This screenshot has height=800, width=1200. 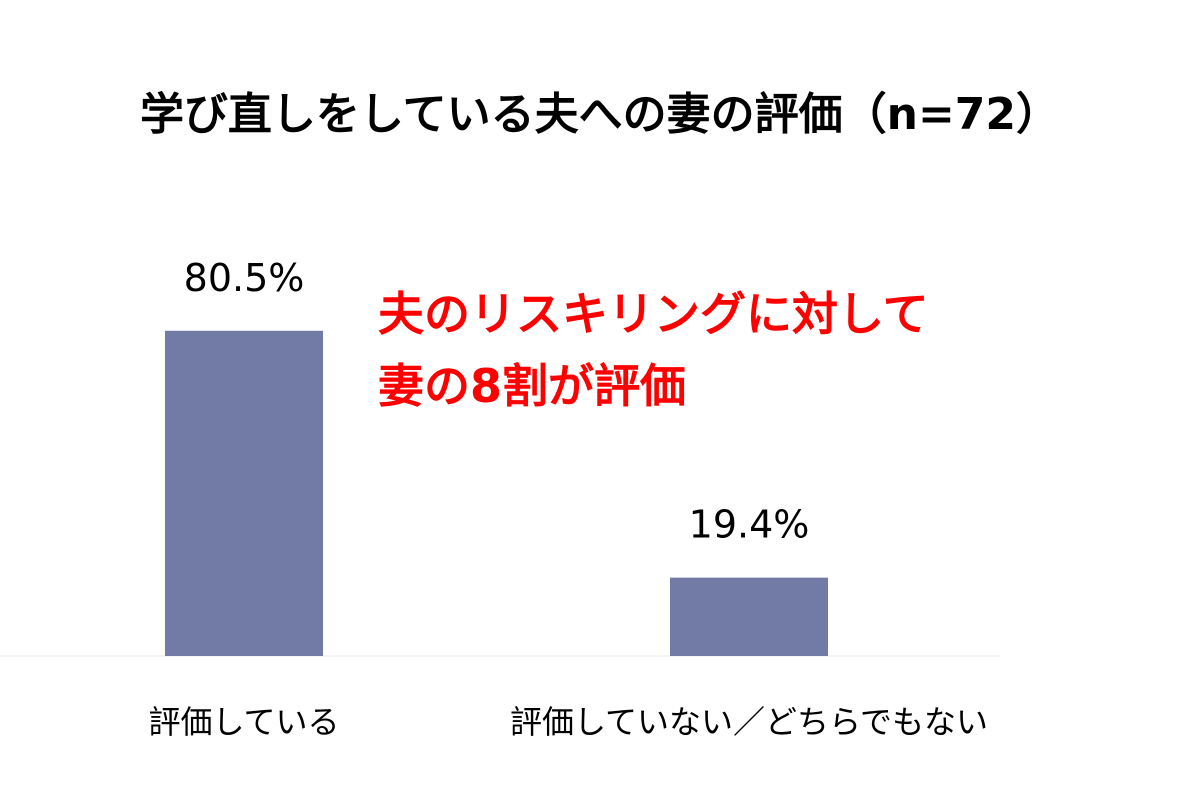 What do you see at coordinates (653, 350) in the screenshot?
I see `annotation: 夫のリスキリングに対して 妻の8割が評価` at bounding box center [653, 350].